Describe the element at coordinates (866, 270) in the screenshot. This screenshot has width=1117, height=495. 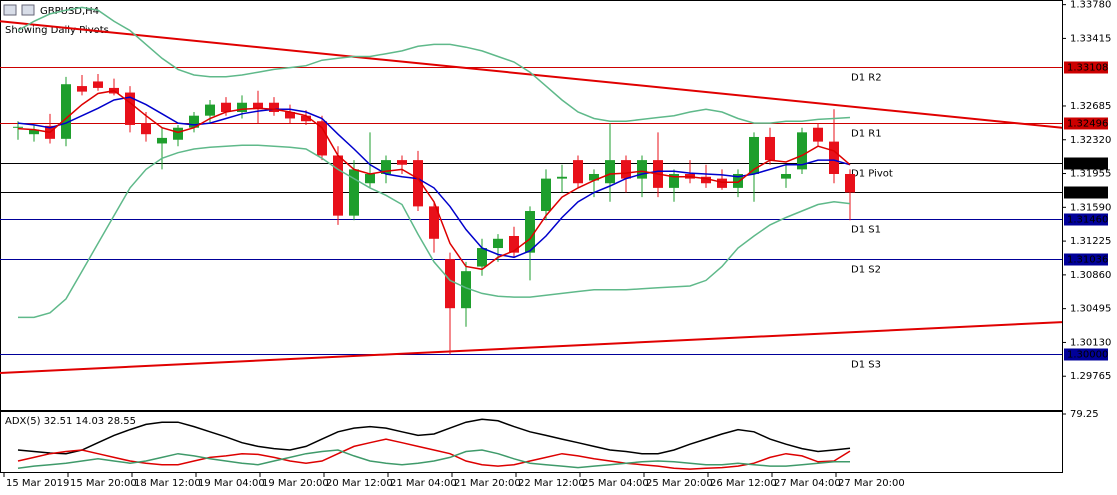
I see `level-name: D1 S2` at that location.